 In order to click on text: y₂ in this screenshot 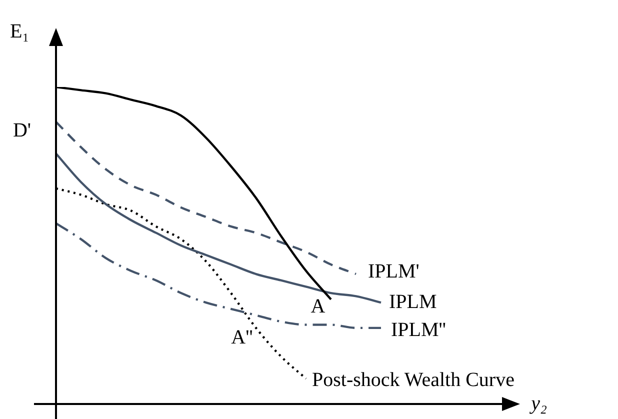, I will do `click(538, 403)`.